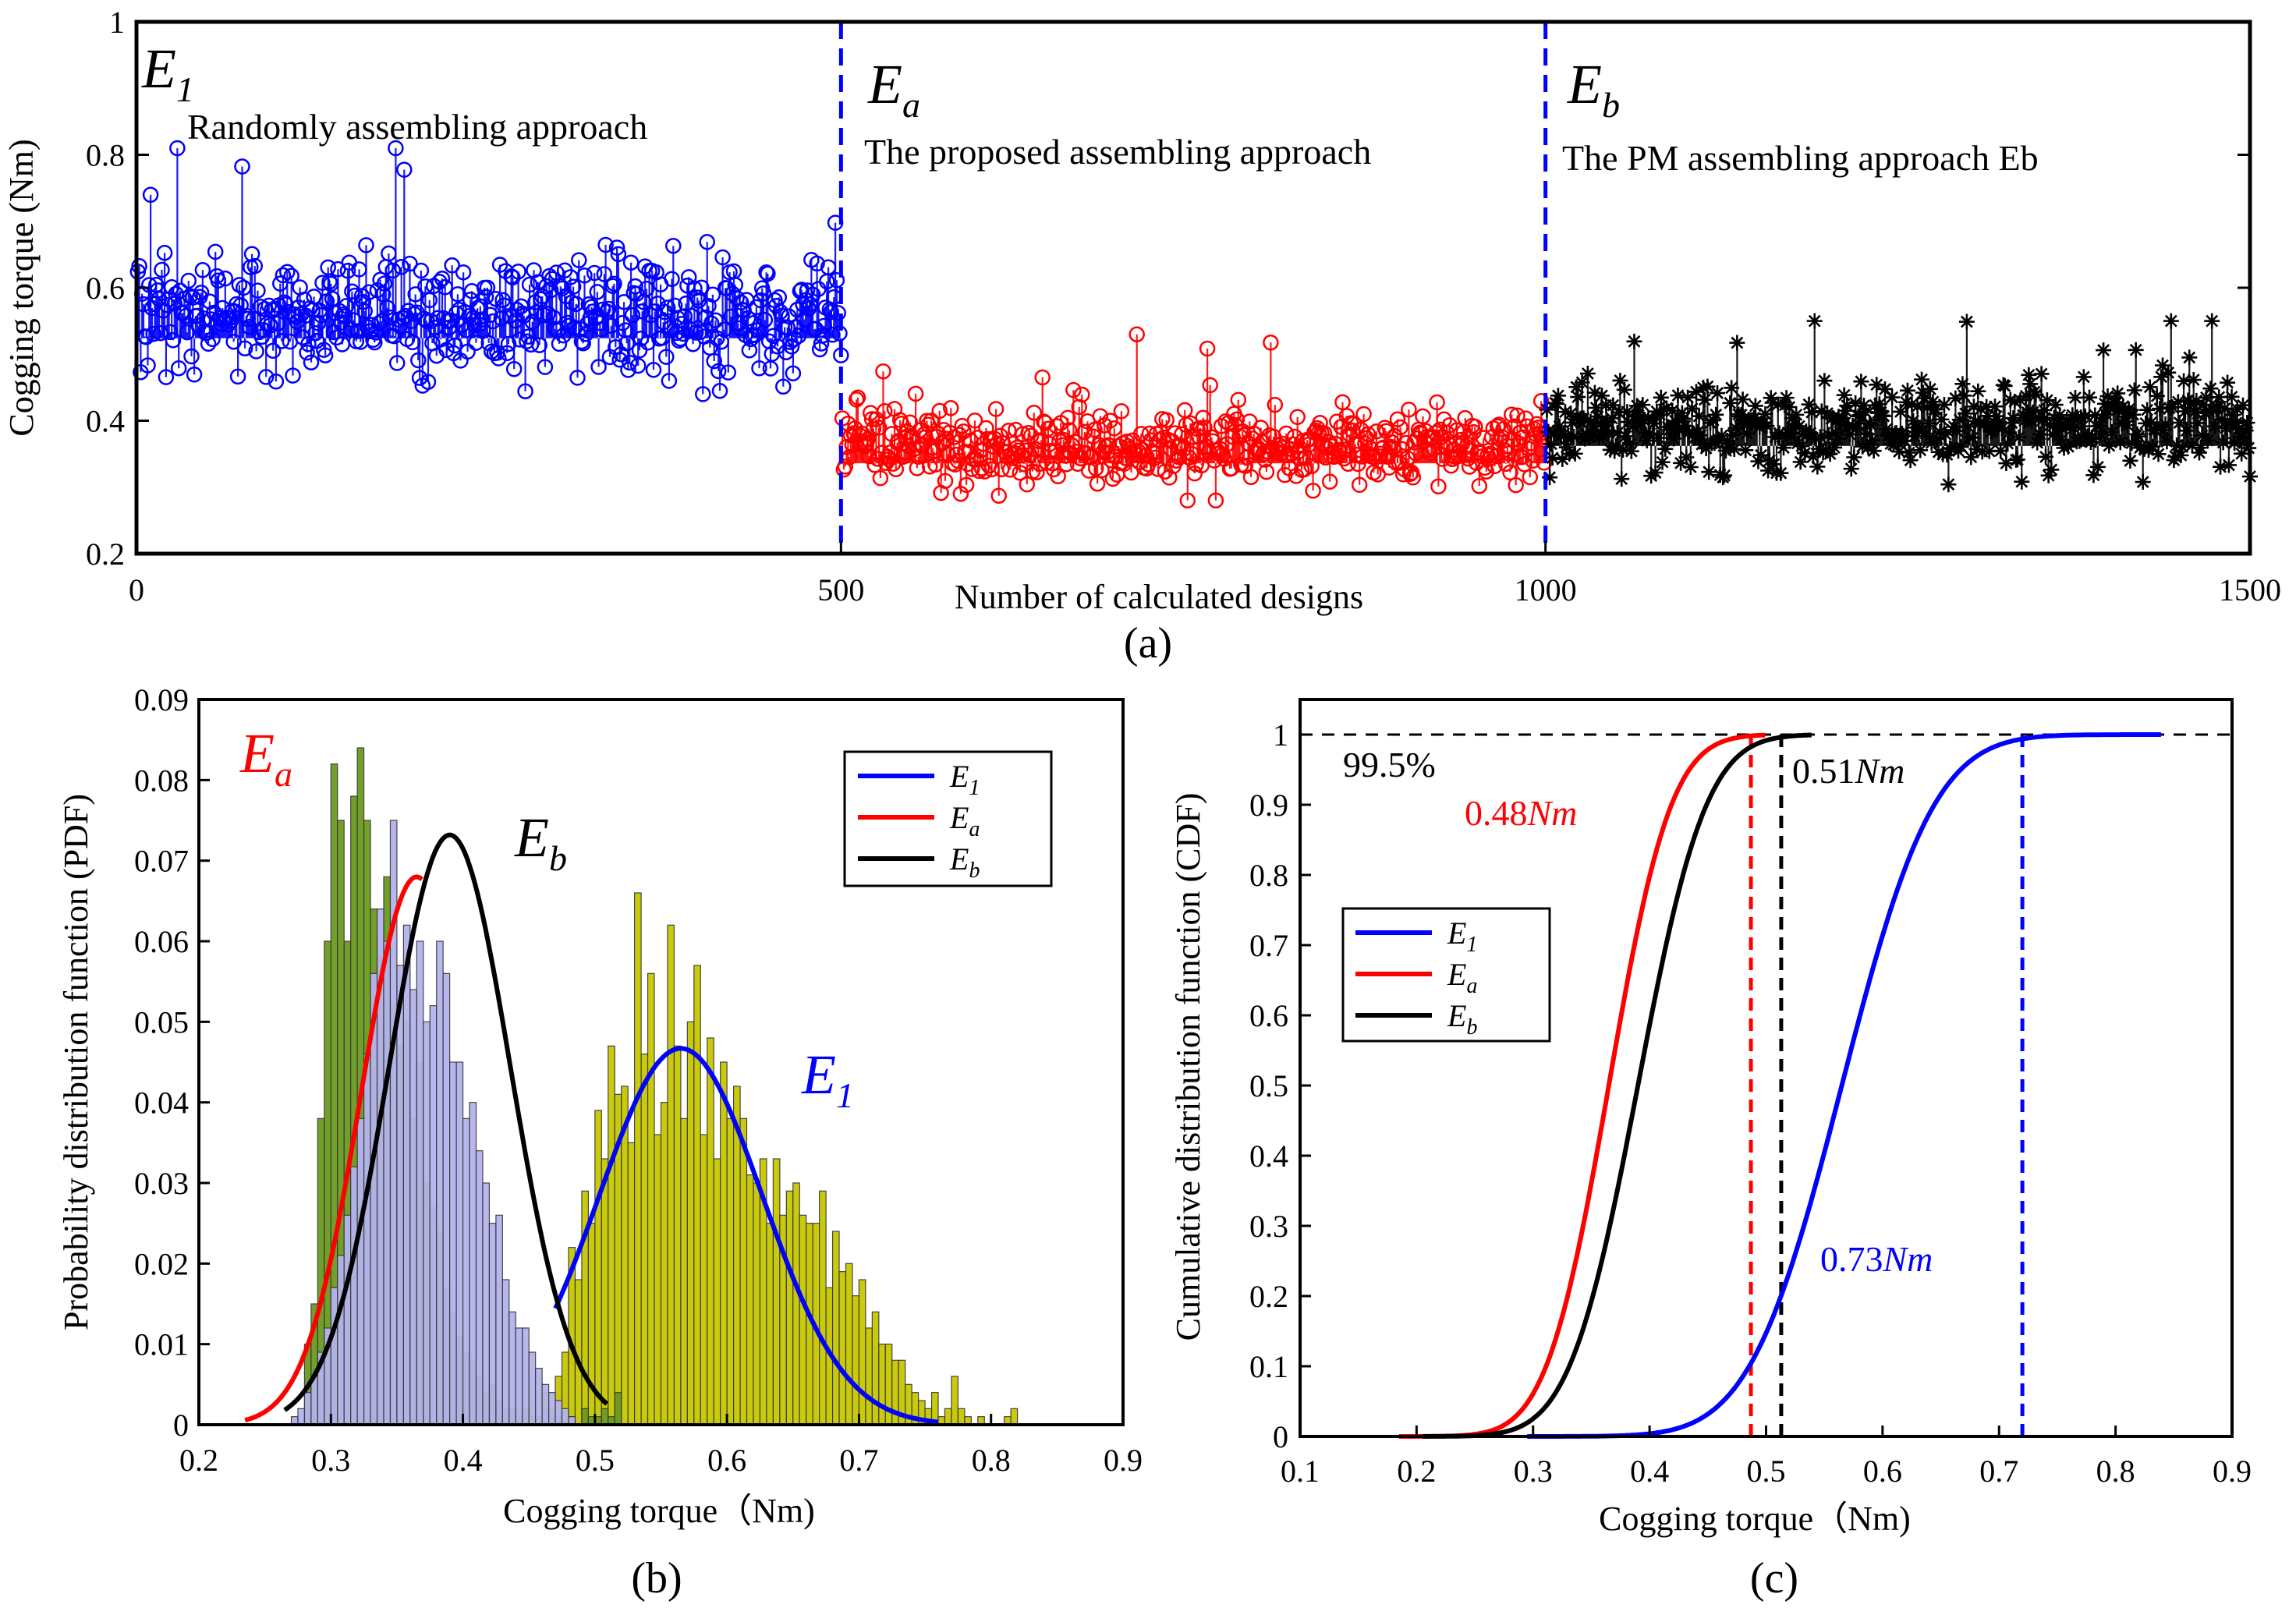 The width and height of the screenshot is (2296, 1615). Describe the element at coordinates (827, 1079) in the screenshot. I see `annotation-e1: E1` at that location.